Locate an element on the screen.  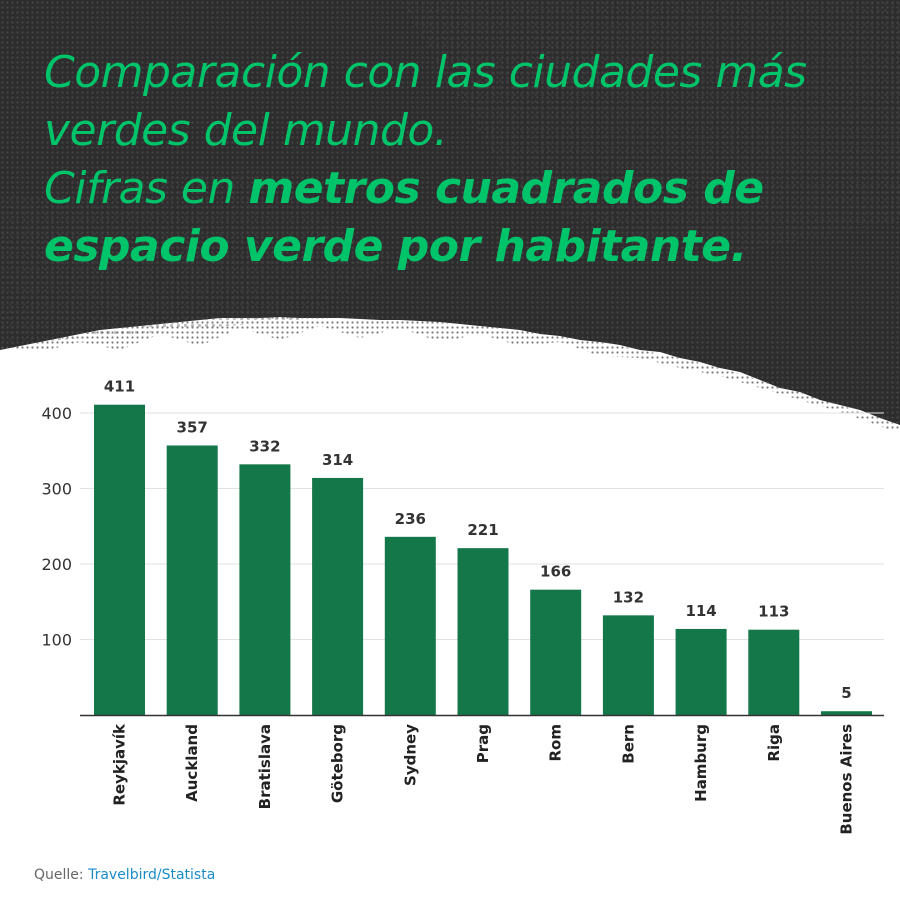
data-label: 332 is located at coordinates (264, 446).